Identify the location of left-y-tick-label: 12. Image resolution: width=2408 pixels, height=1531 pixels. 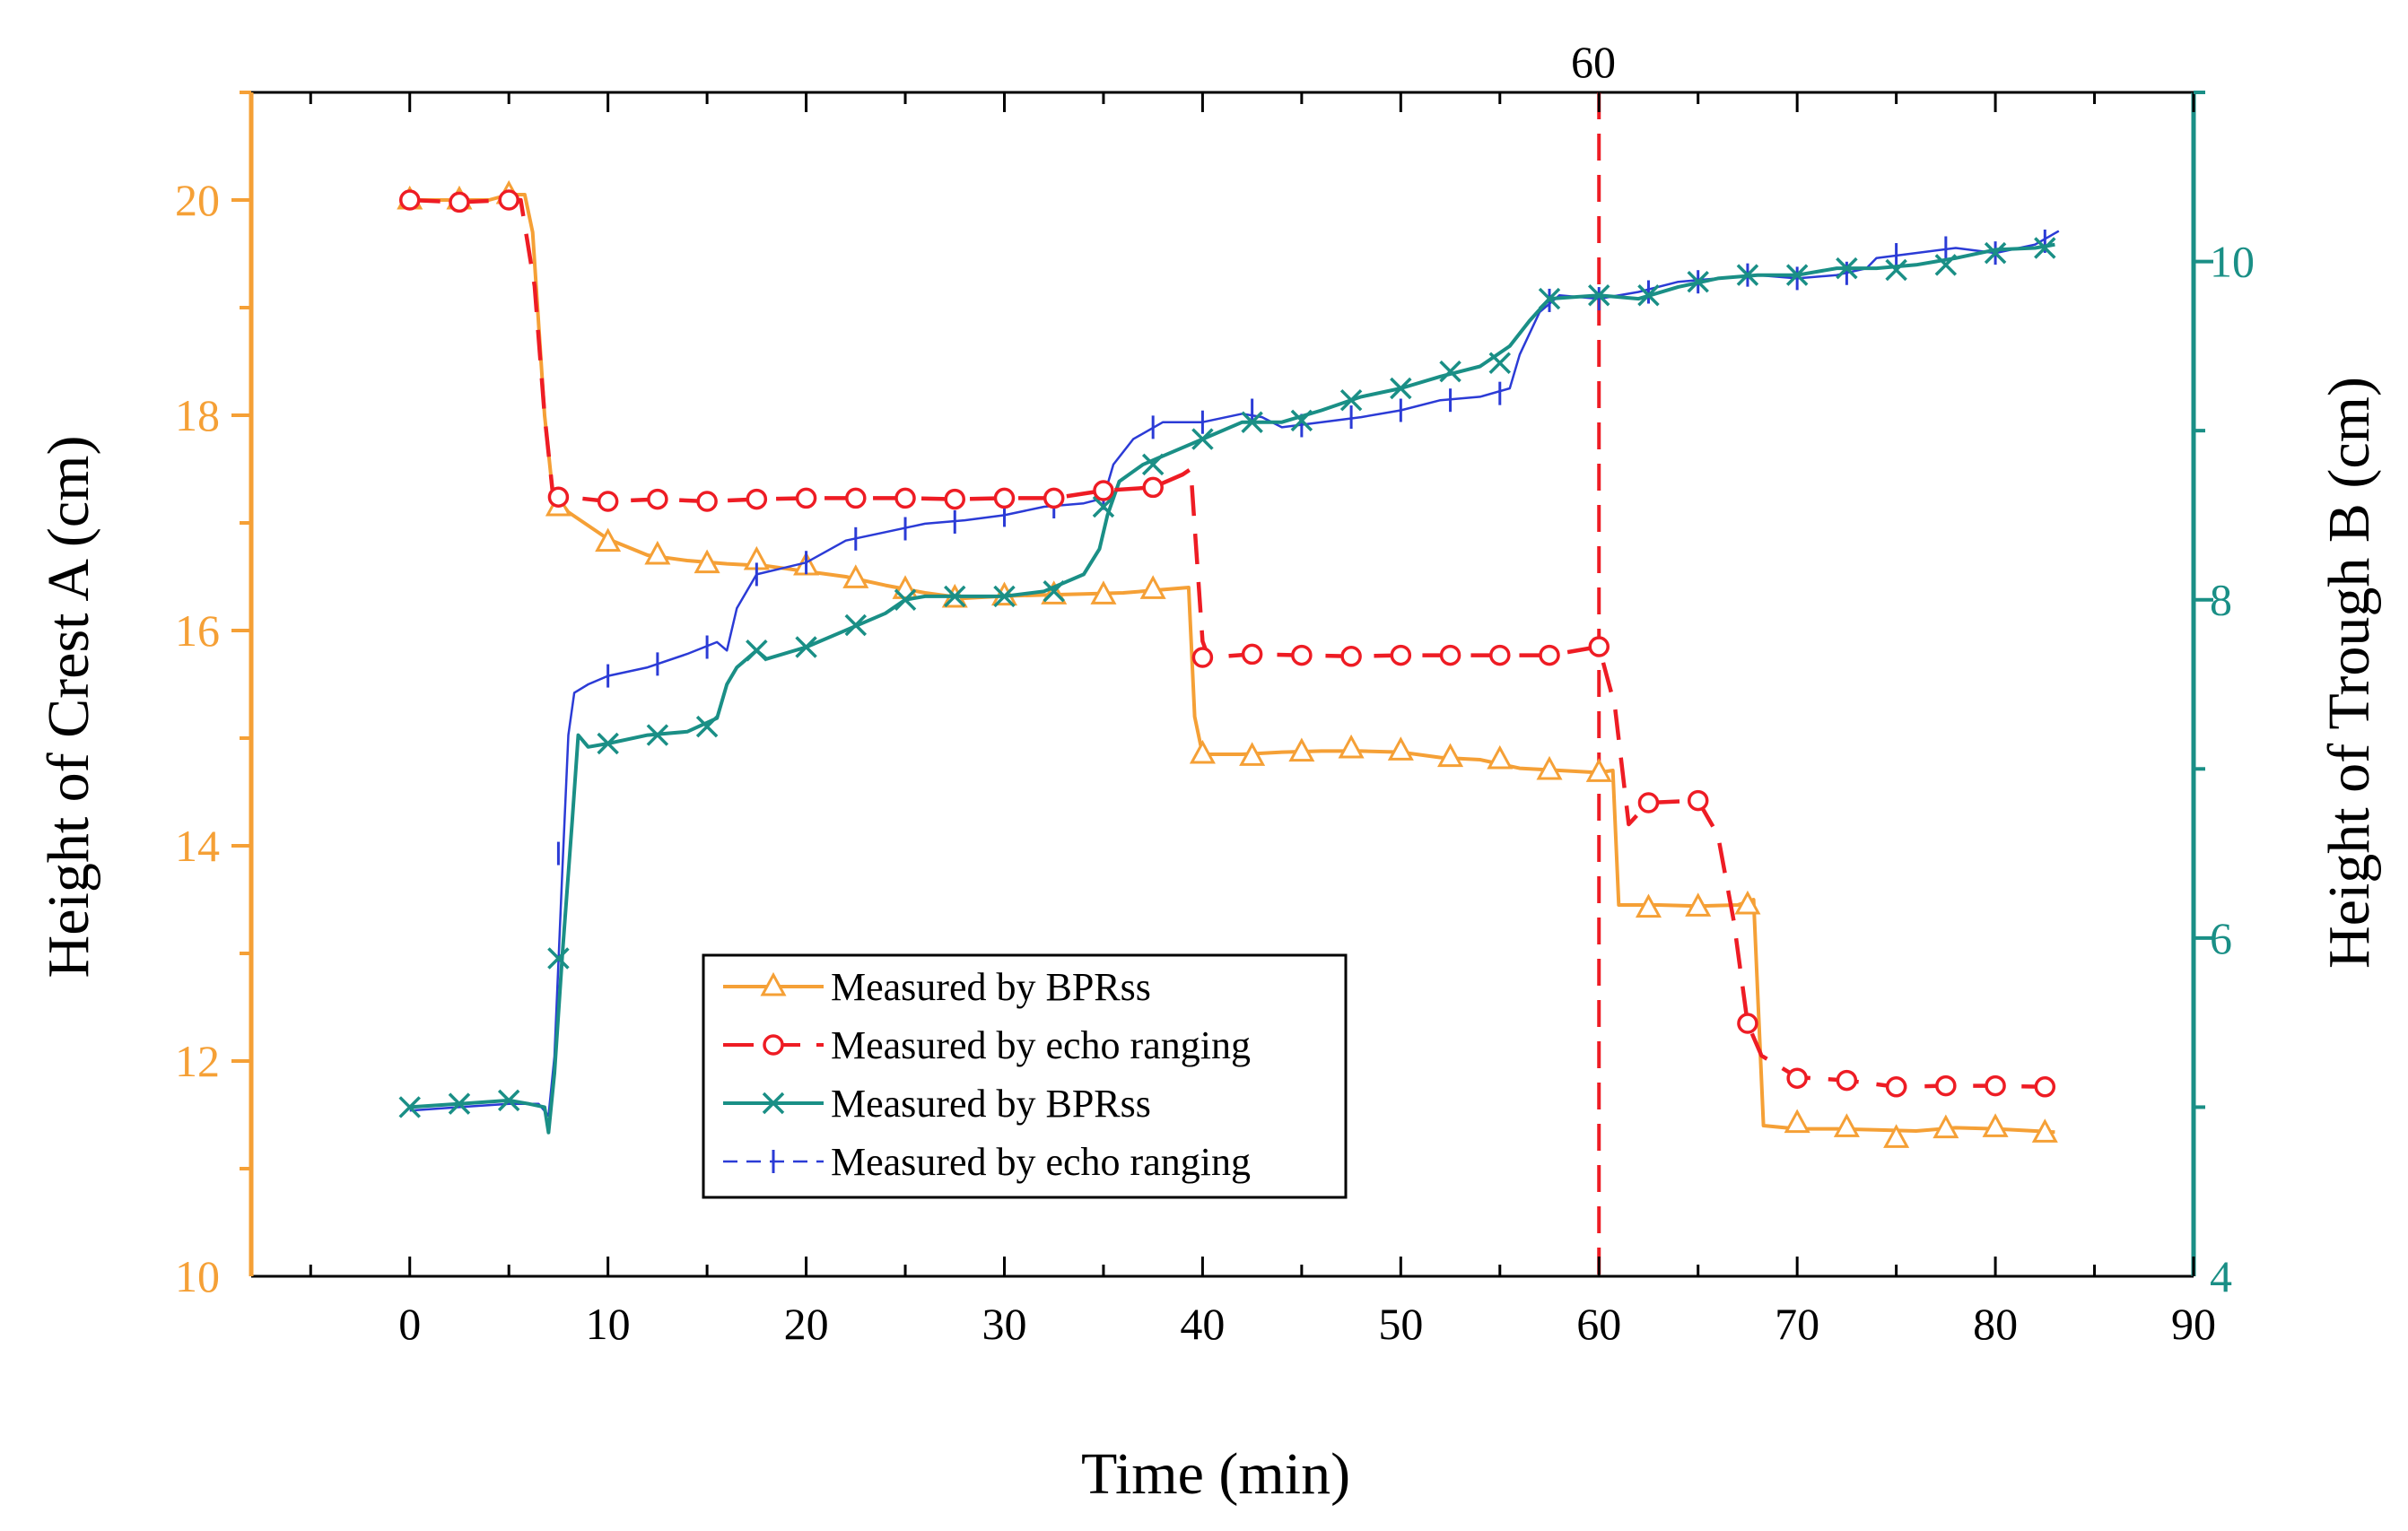
(197, 1061).